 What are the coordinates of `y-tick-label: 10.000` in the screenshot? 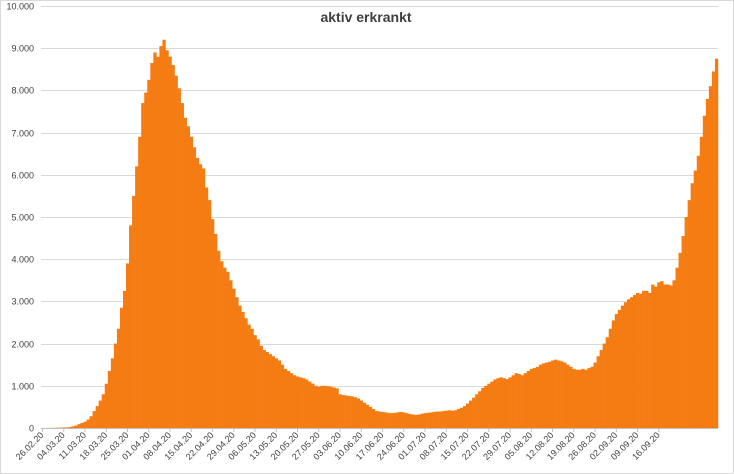 It's located at (20, 7).